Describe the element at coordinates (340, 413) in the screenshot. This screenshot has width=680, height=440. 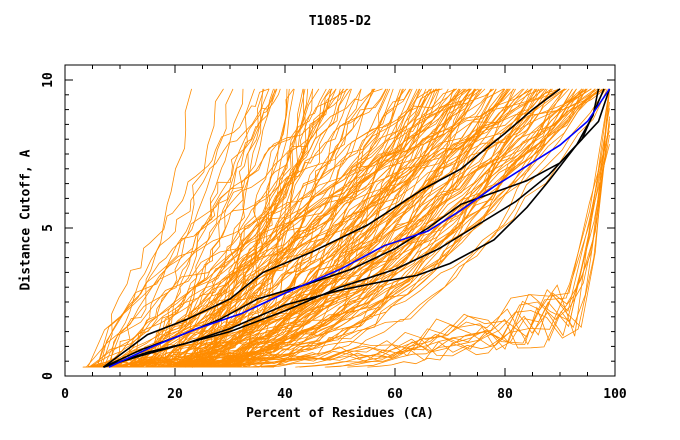
I see `x-axis-label: Percent of Residues (CA)` at that location.